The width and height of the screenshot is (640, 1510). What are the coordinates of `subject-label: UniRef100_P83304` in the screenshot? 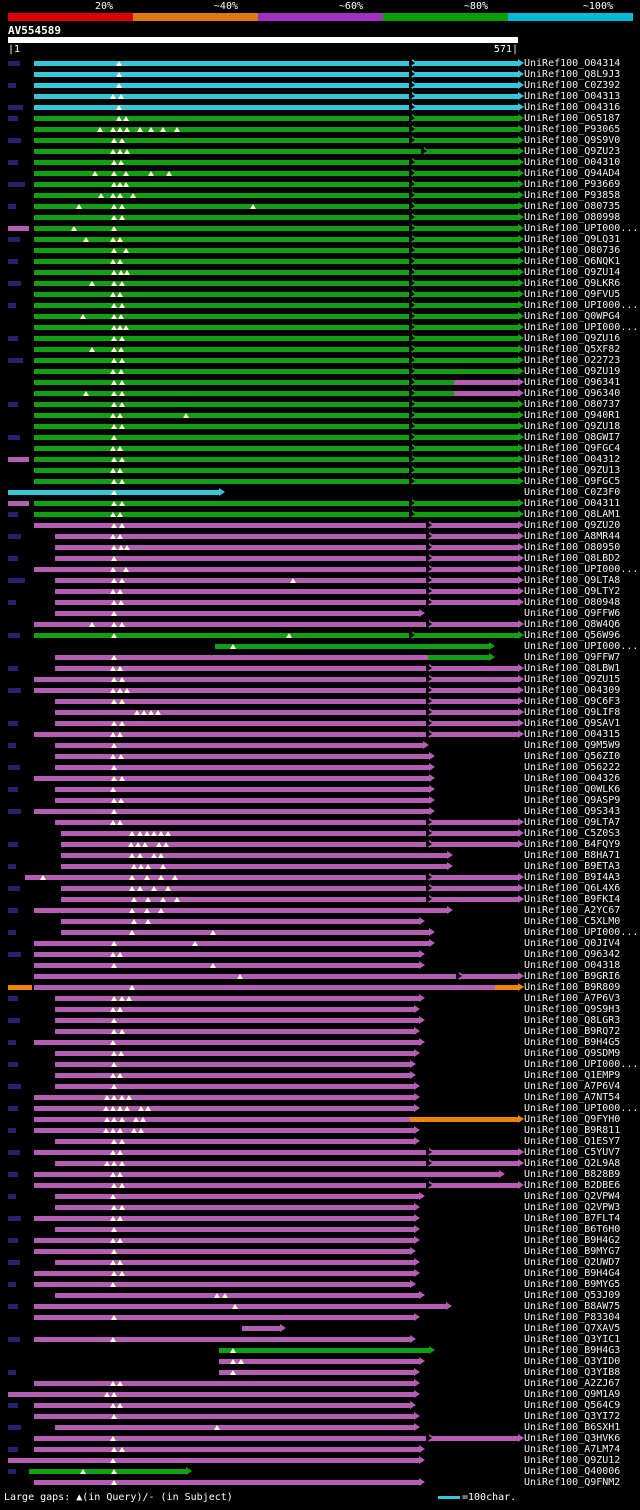 It's located at (572, 1317).